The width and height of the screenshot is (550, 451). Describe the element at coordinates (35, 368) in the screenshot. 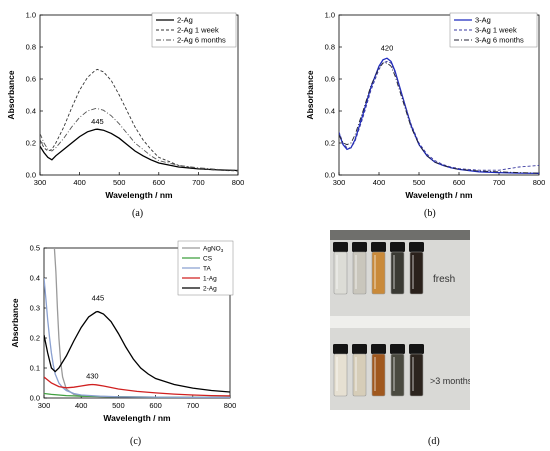

I see `y-tick-label: 0.1` at that location.